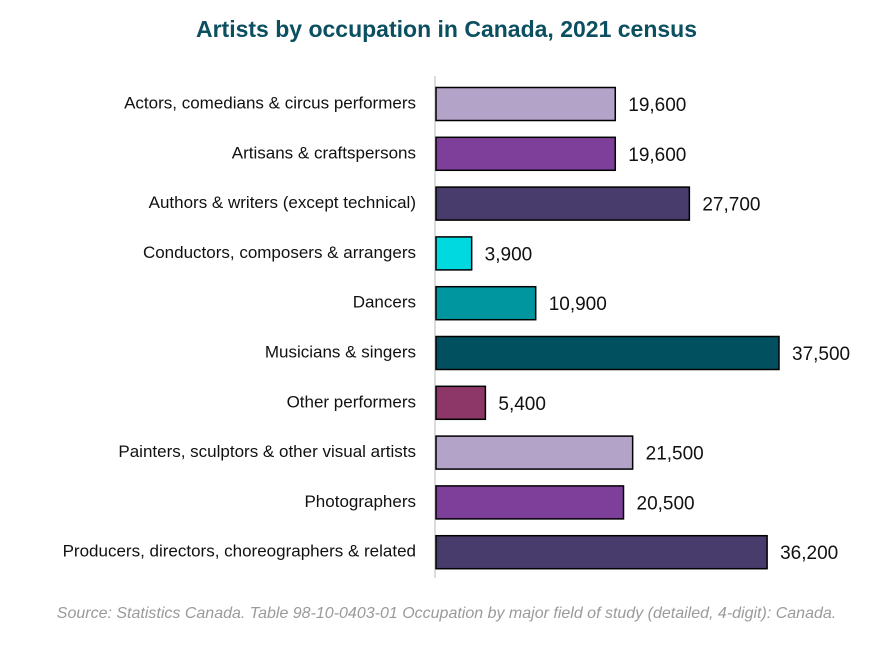 The height and width of the screenshot is (666, 893). I want to click on category-label-1: Artisans & craftspersons, so click(324, 152).